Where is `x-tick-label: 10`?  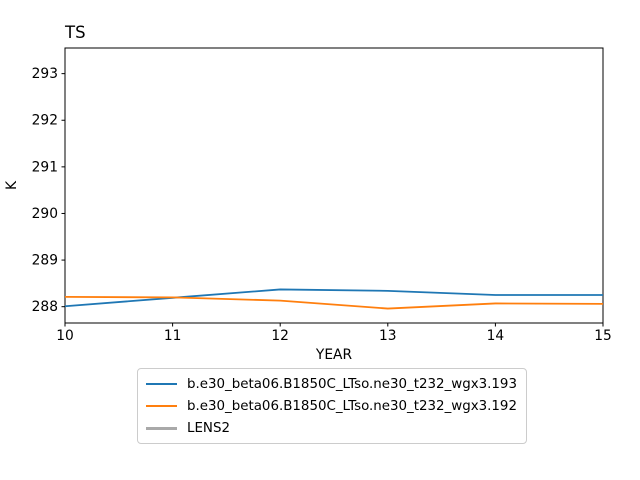
x-tick-label: 10 is located at coordinates (65, 336).